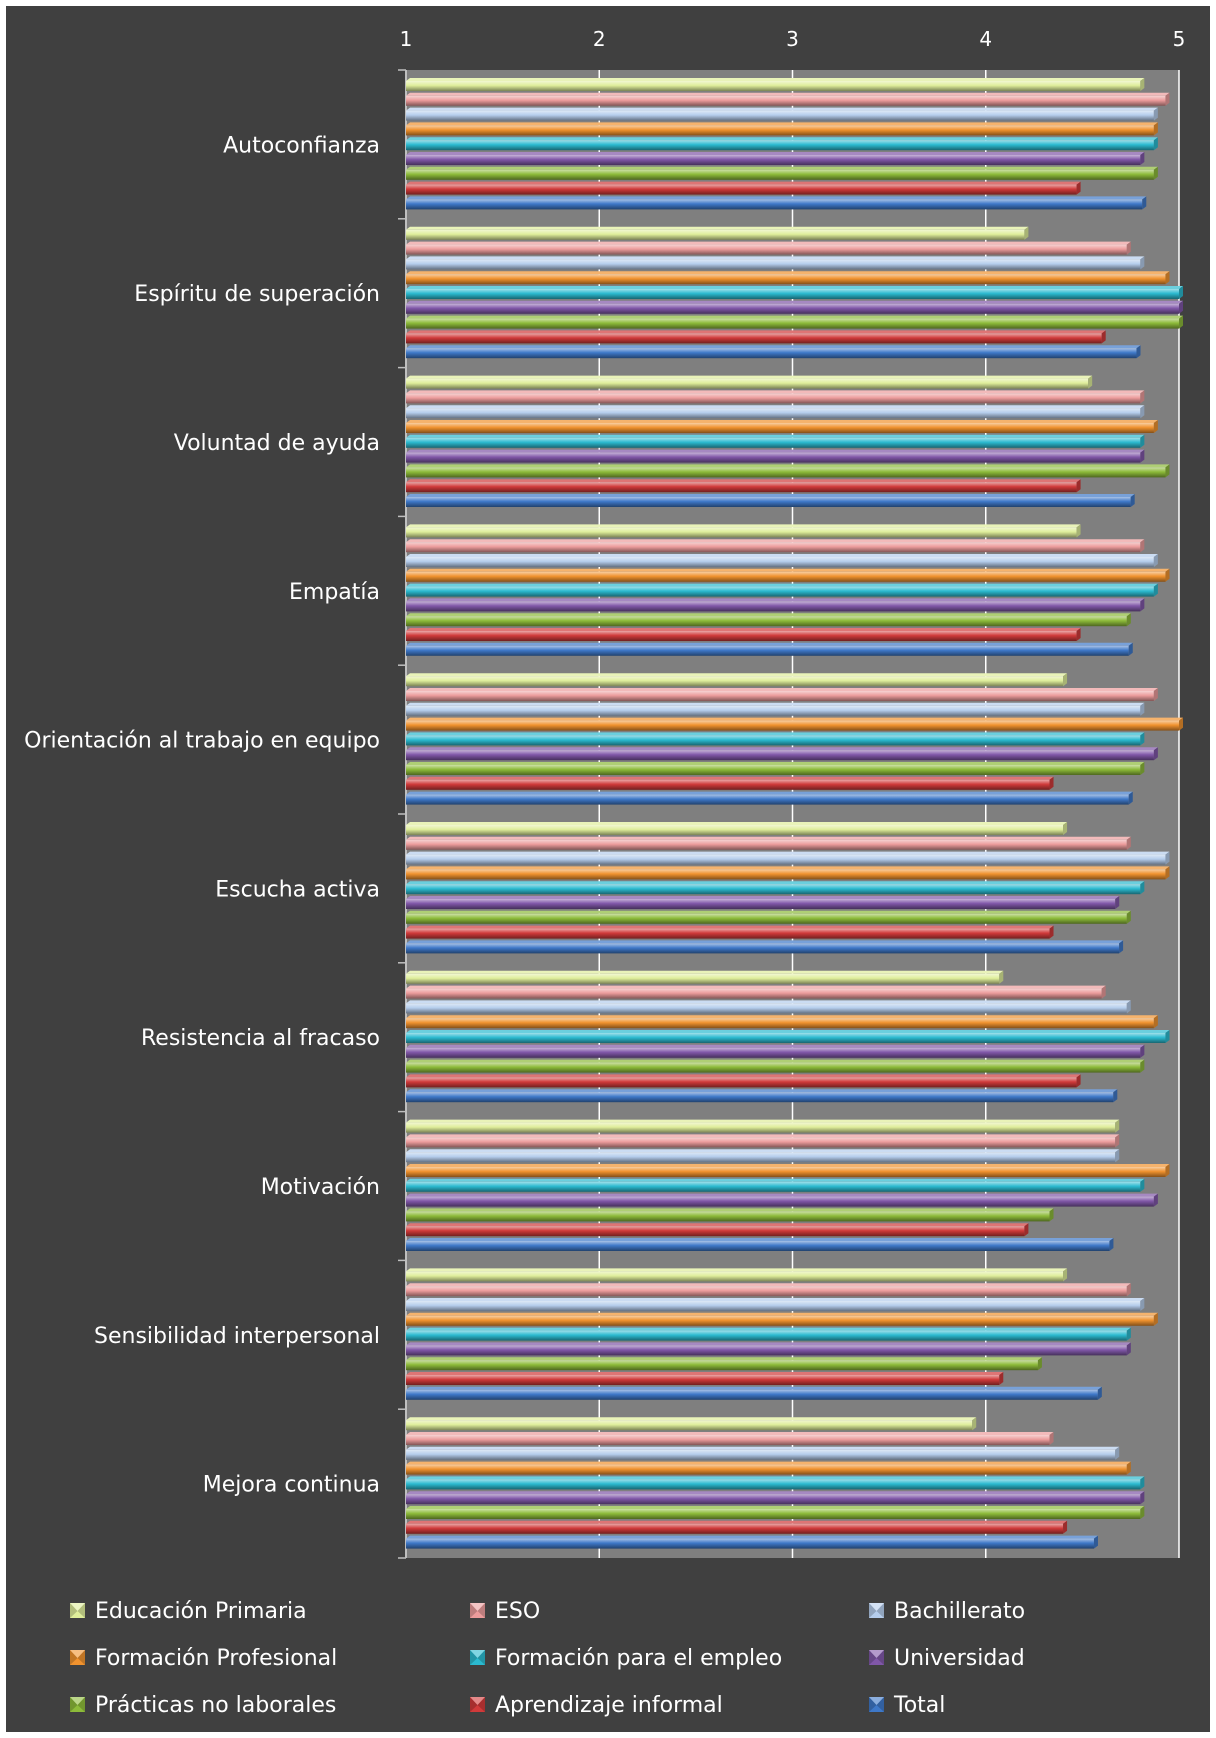 The width and height of the screenshot is (1216, 1738). Describe the element at coordinates (763, 1126) in the screenshot. I see `bar-motivacion-educacion-primaria` at that location.